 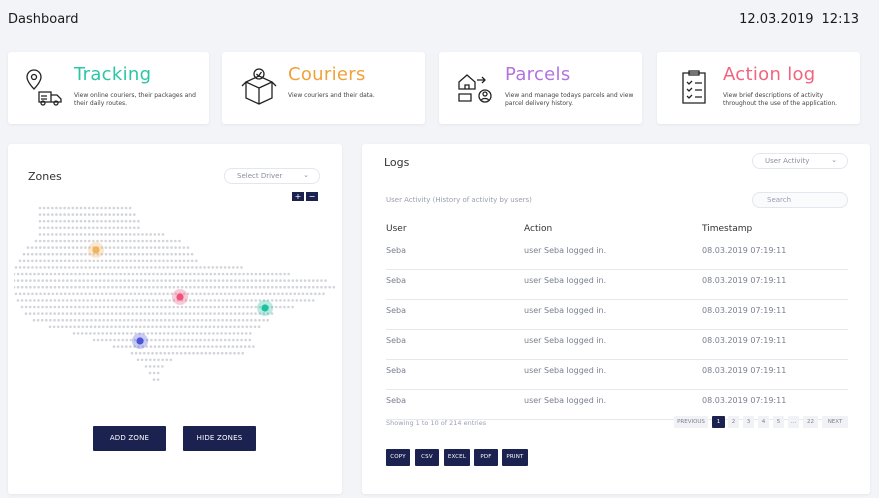 I want to click on pagination-page-3: 3, so click(x=748, y=422).